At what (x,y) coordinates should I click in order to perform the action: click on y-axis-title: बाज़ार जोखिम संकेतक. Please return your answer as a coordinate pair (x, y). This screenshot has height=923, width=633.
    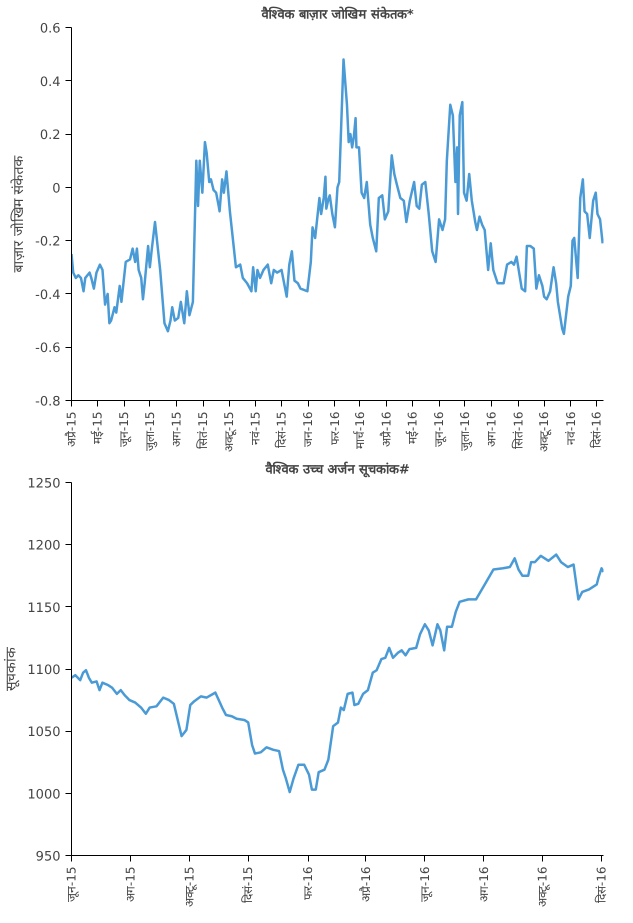
    Looking at the image, I should click on (19, 214).